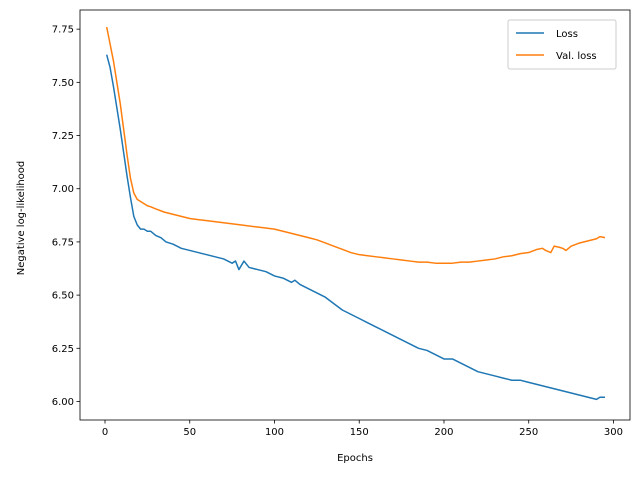 The image size is (640, 480). I want to click on x-axis-ticks: 0 50 100 150 200 250 300, so click(362, 429).